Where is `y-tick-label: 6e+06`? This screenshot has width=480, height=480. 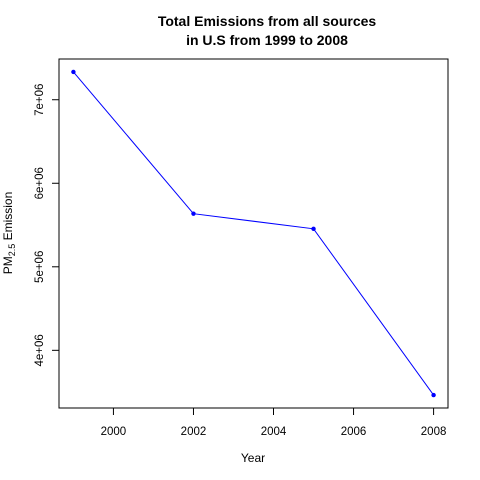
y-tick-label: 6e+06 is located at coordinates (40, 183).